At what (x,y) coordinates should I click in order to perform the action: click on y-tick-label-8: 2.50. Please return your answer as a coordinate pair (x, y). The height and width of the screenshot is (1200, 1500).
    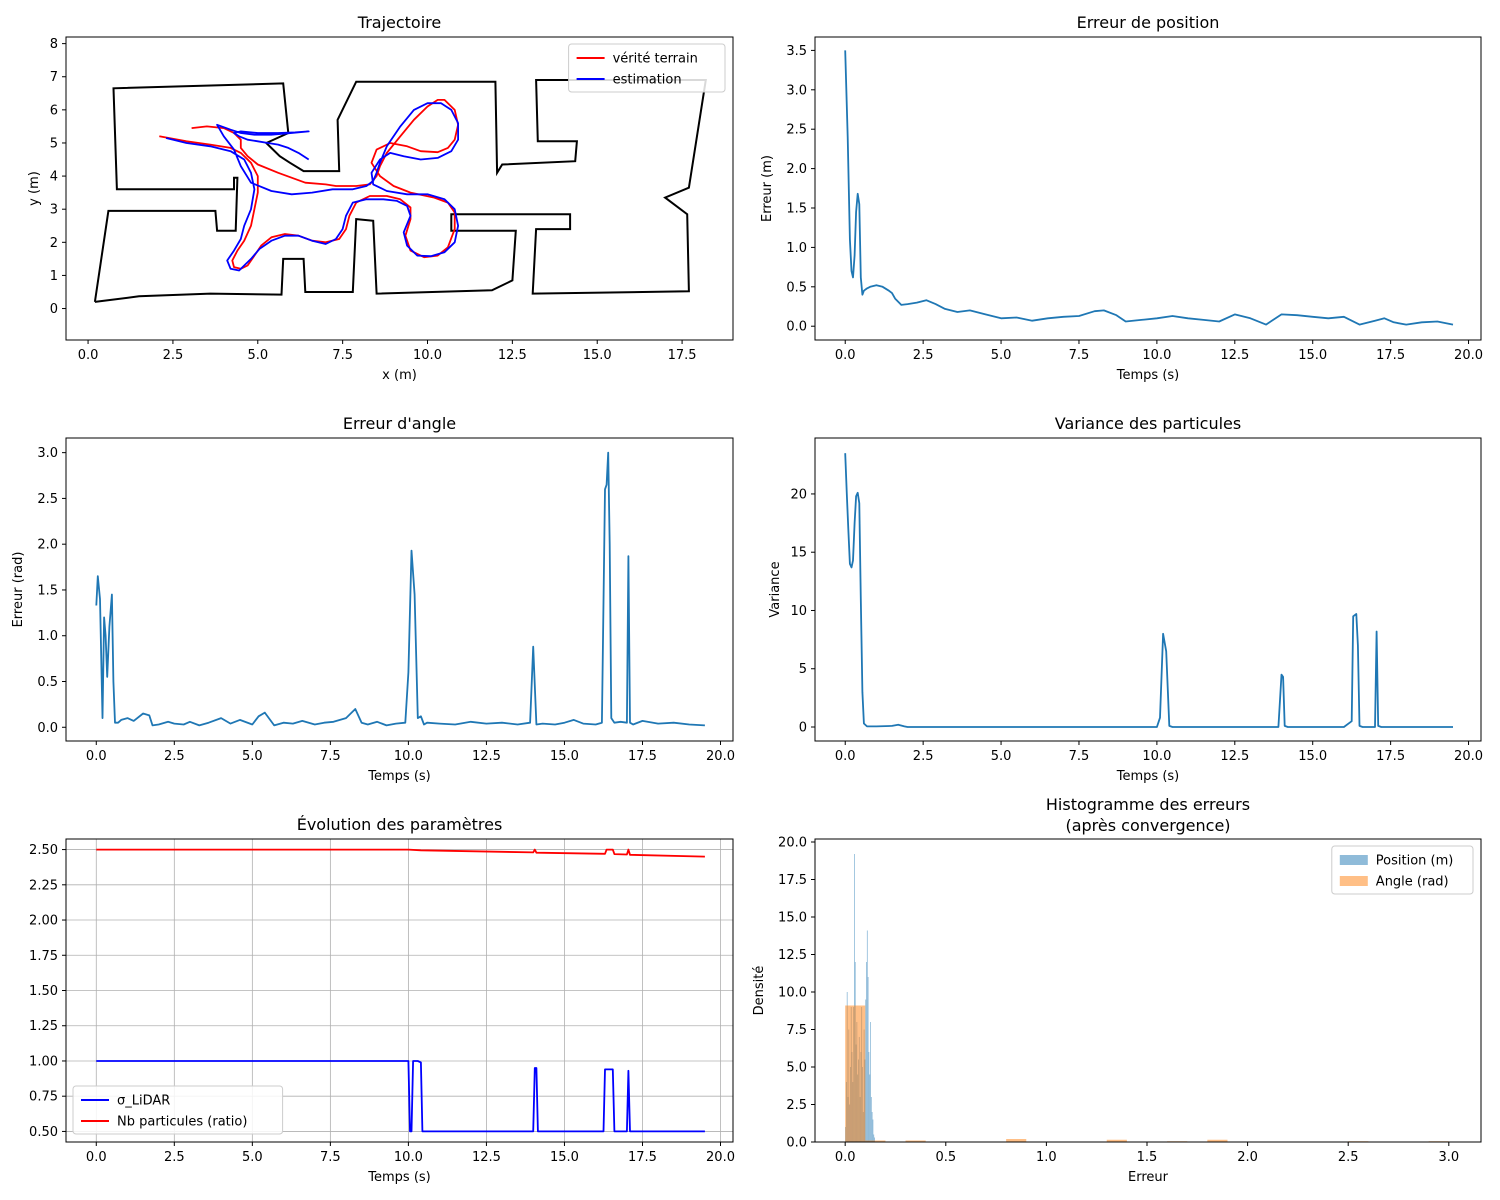
    Looking at the image, I should click on (43, 850).